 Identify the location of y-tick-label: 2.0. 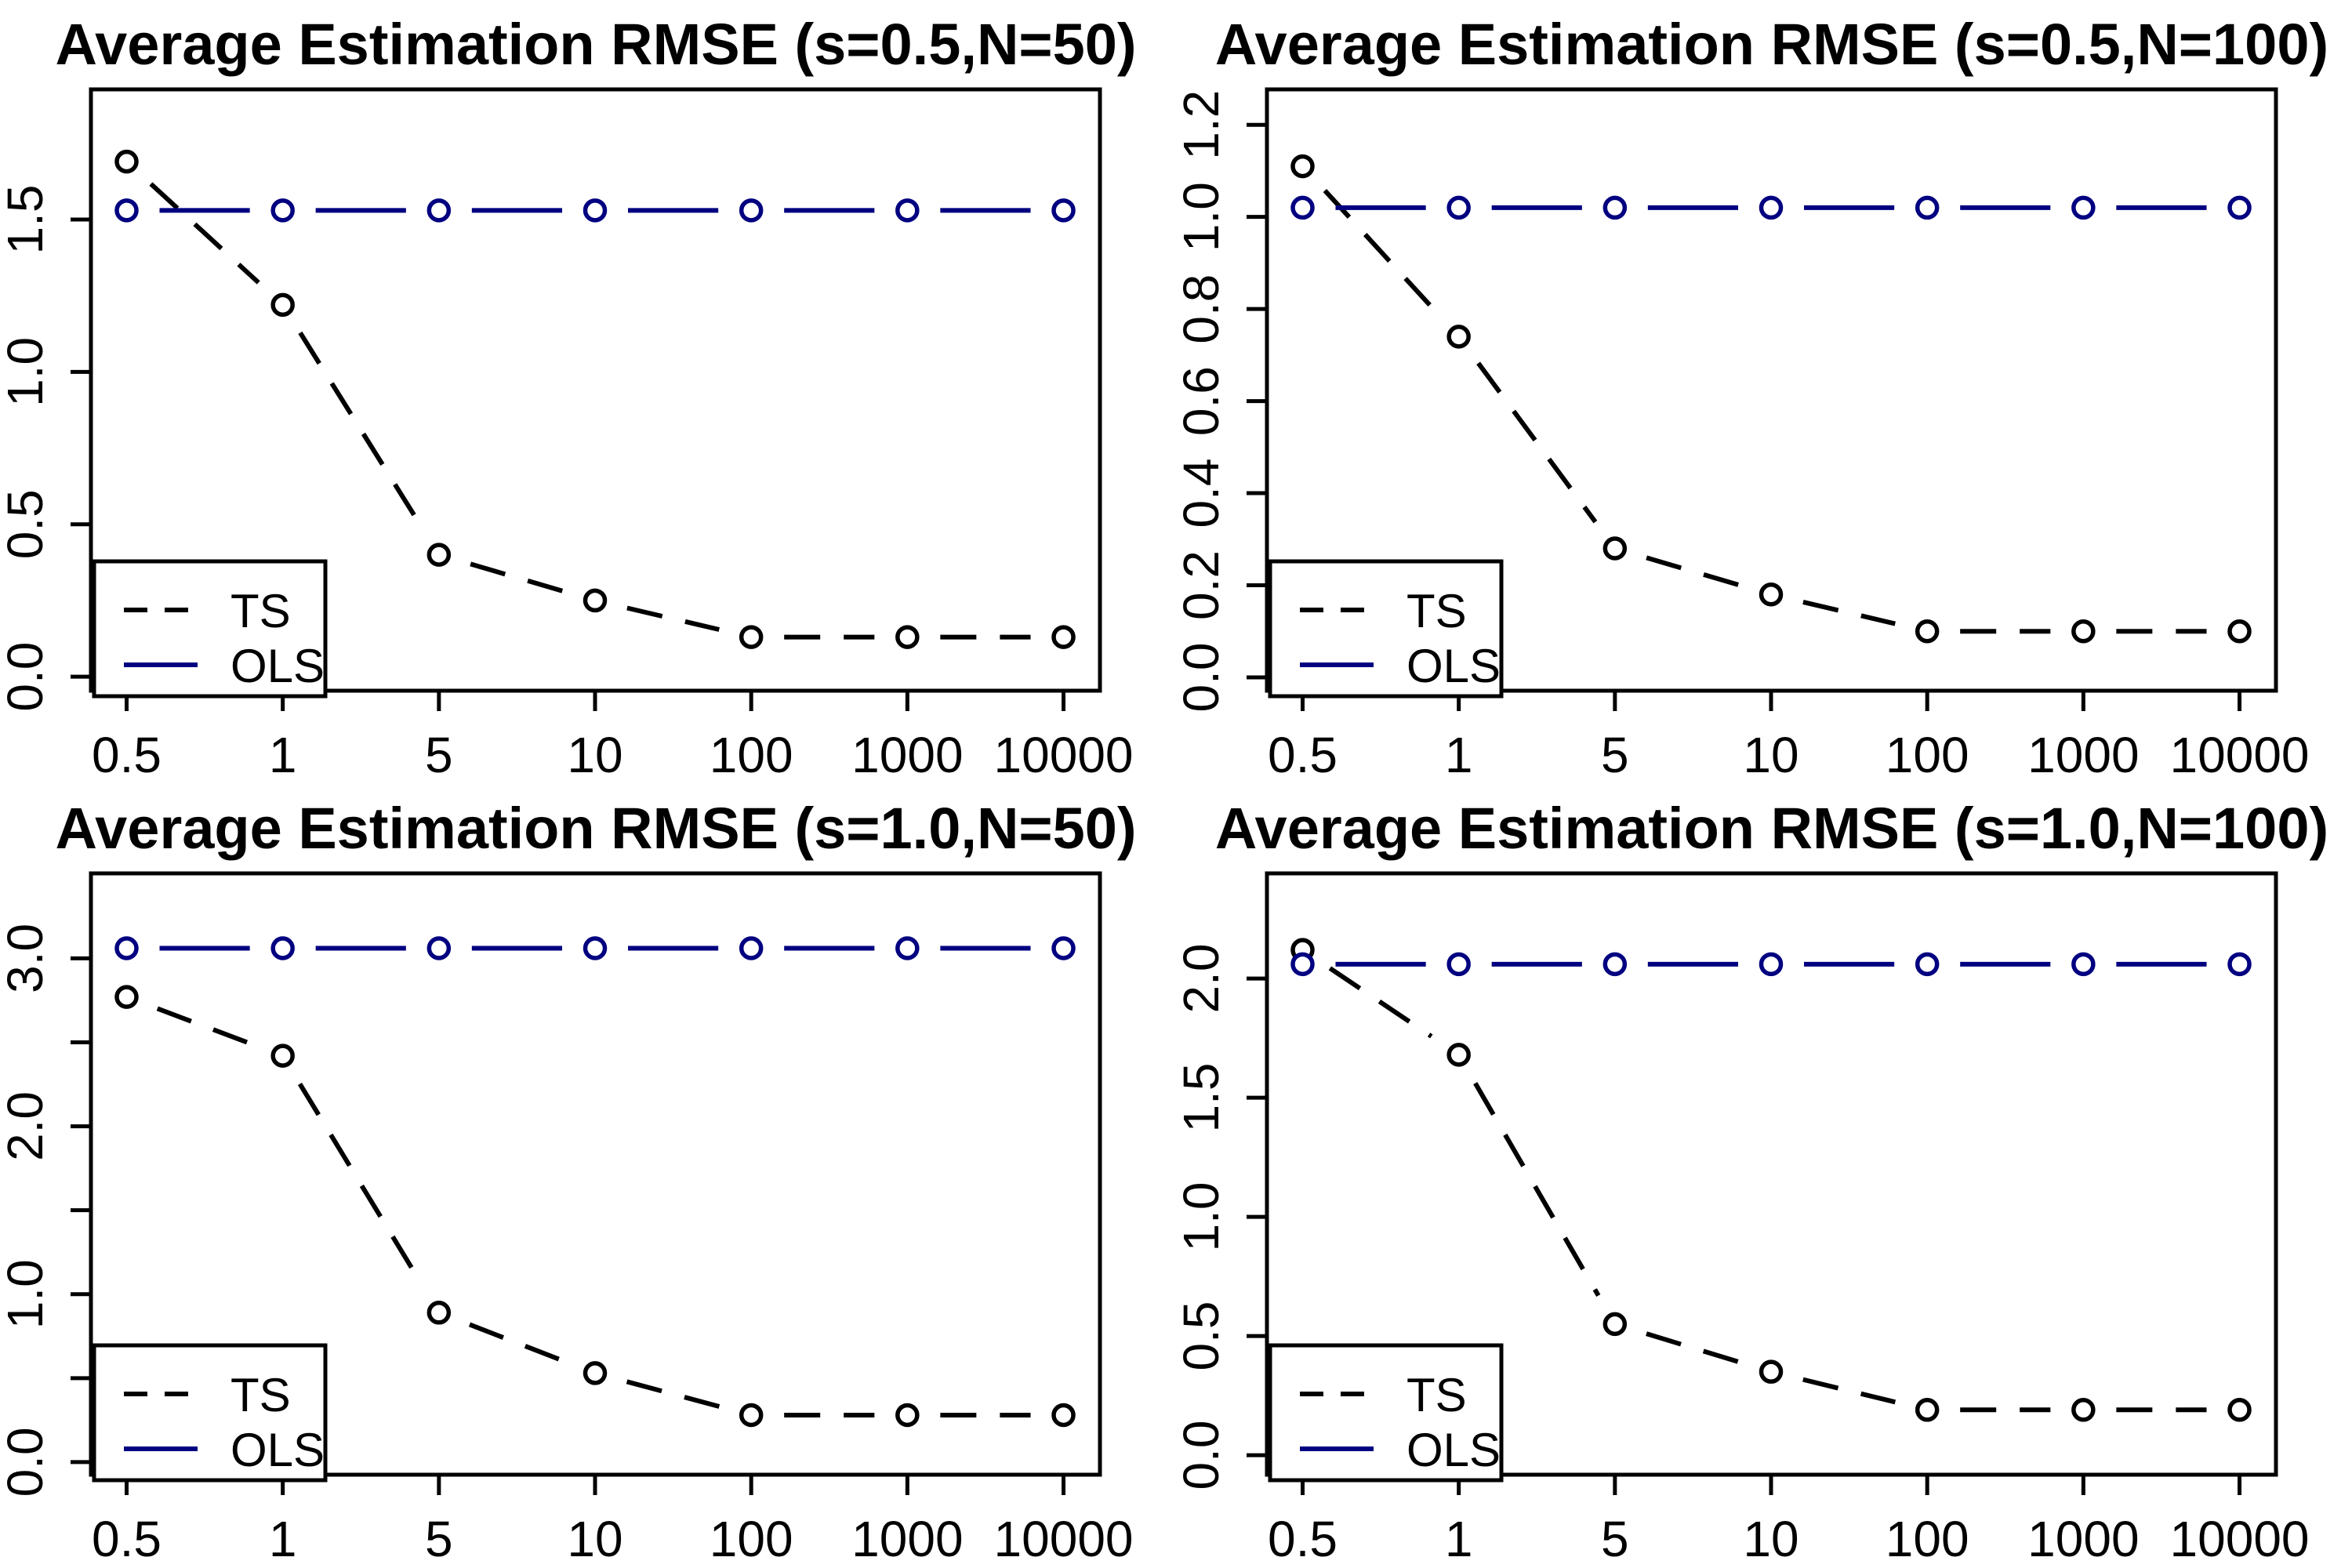
(27, 1126).